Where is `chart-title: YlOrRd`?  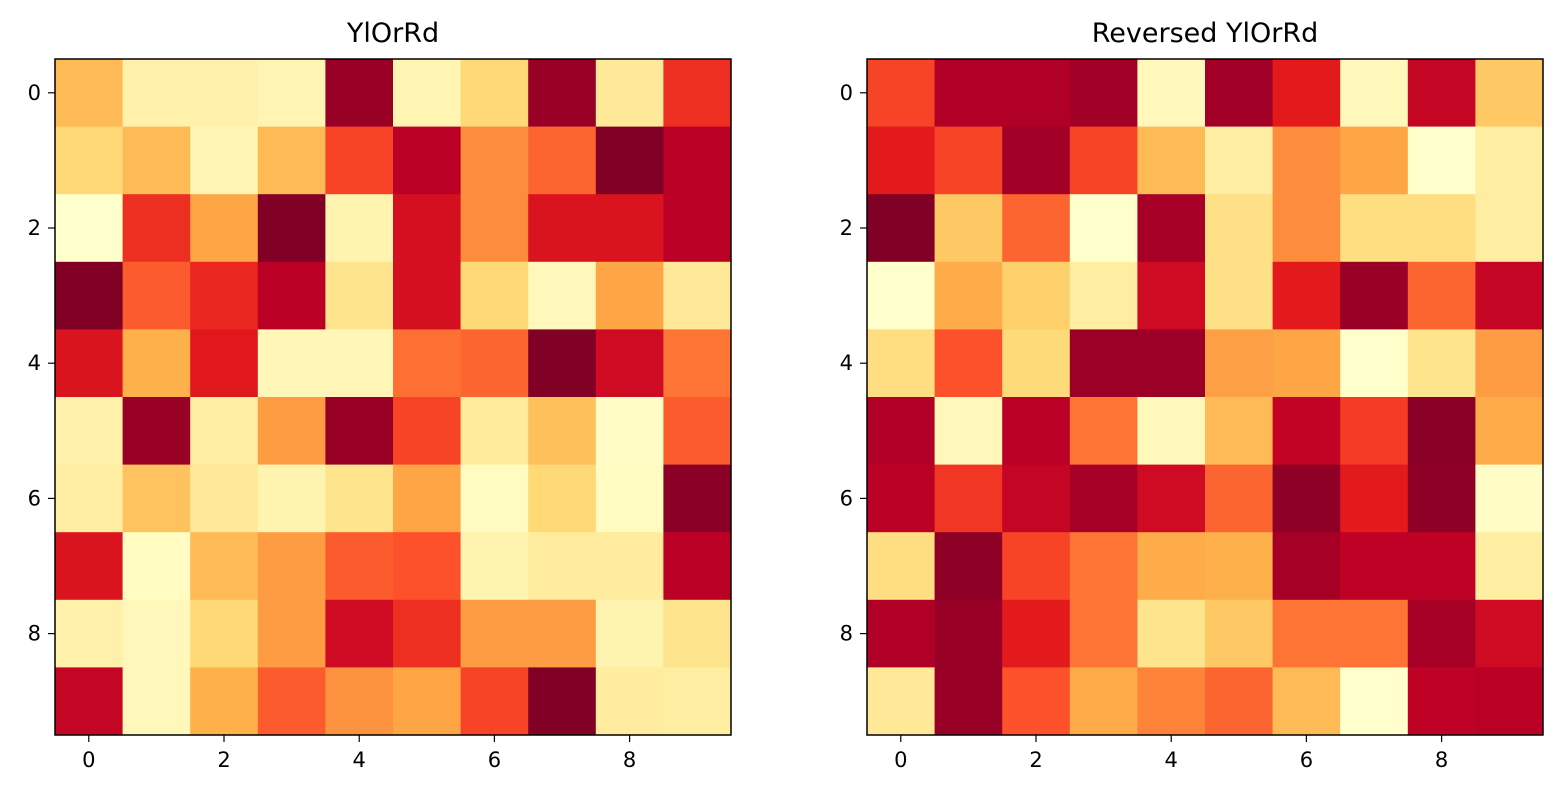
chart-title: YlOrRd is located at coordinates (392, 33).